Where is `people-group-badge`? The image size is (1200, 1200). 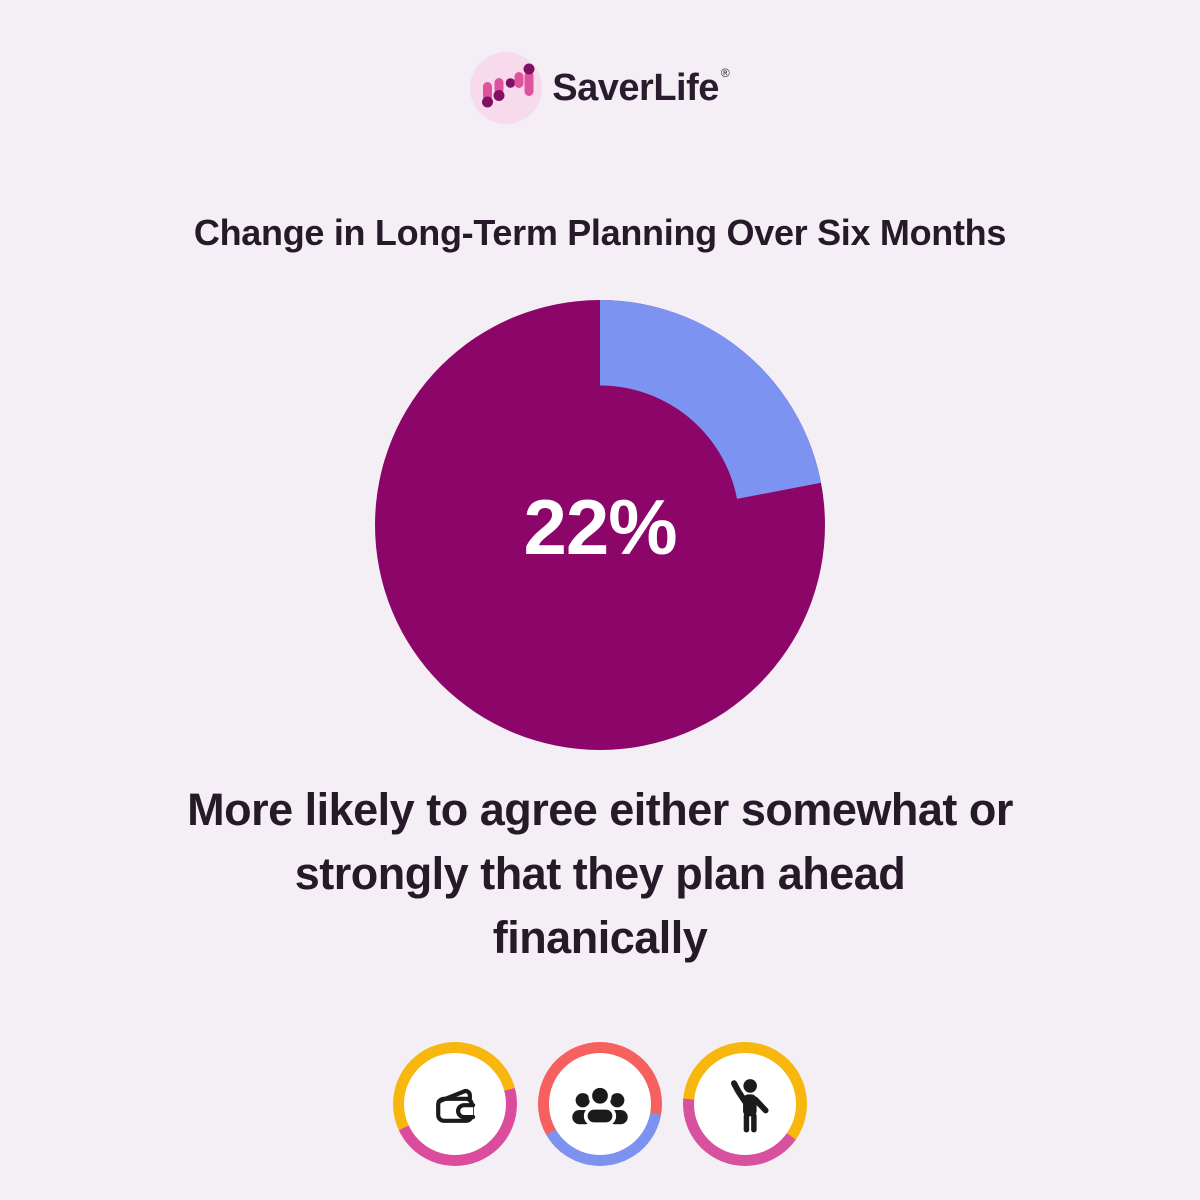
people-group-badge is located at coordinates (600, 1104).